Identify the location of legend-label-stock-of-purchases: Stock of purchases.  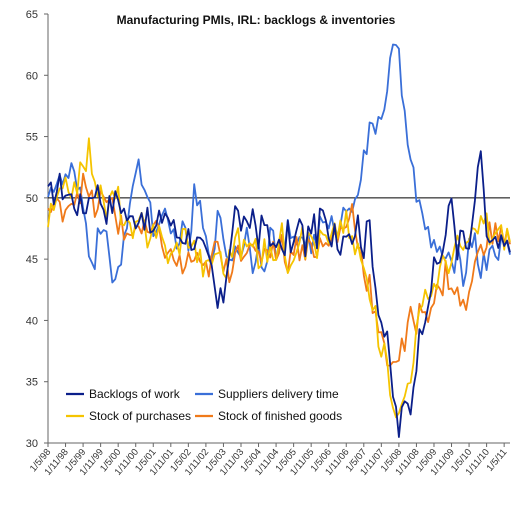
(140, 416).